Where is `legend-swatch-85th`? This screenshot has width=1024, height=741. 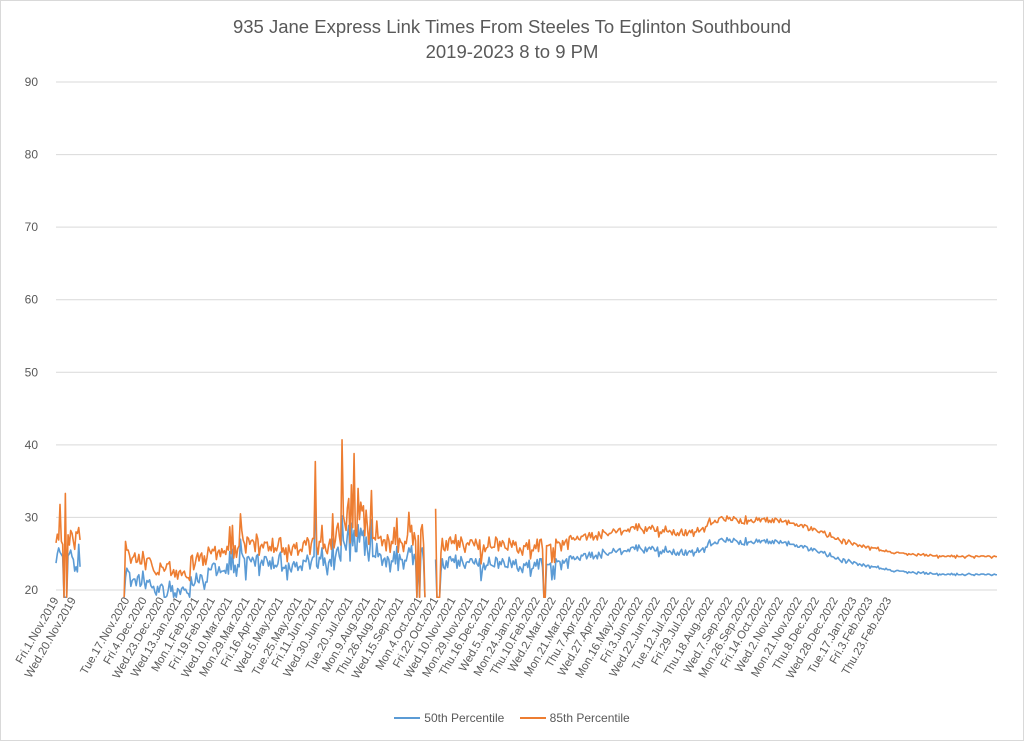 legend-swatch-85th is located at coordinates (532, 718).